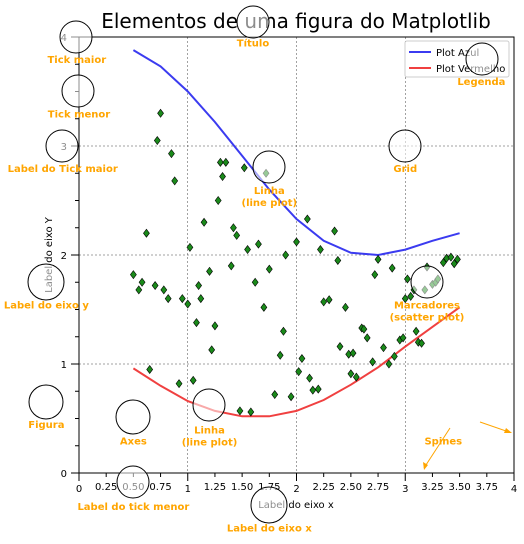  Describe the element at coordinates (63, 169) in the screenshot. I see `annotation-label: Label do Tick maior` at that location.